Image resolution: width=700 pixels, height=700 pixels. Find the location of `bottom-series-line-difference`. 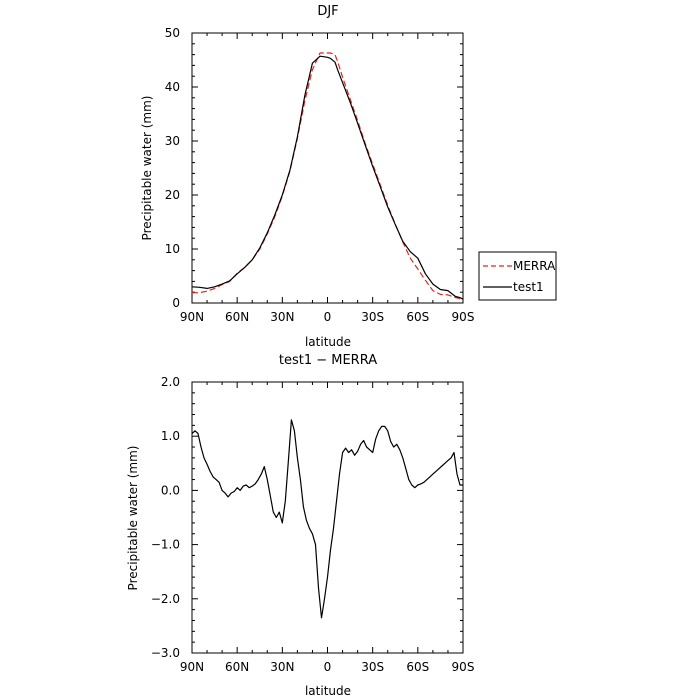

bottom-series-line-difference is located at coordinates (327, 519).